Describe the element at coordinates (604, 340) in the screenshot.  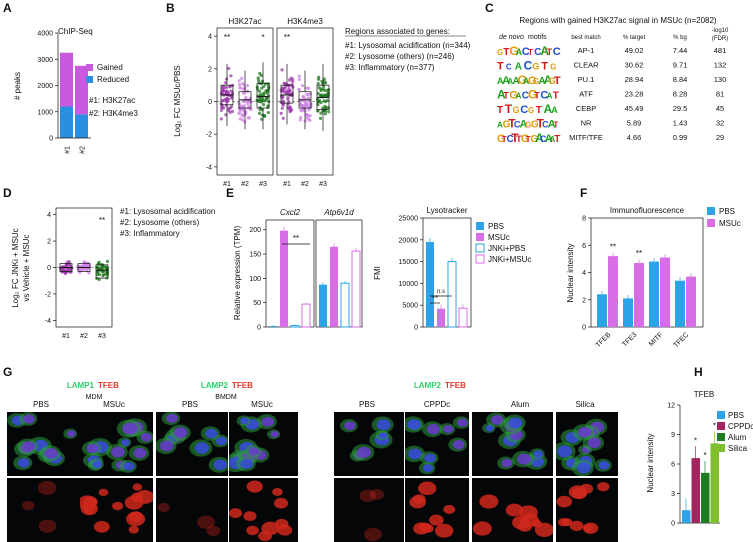
I see `panel-f-category-label: TFEB` at that location.